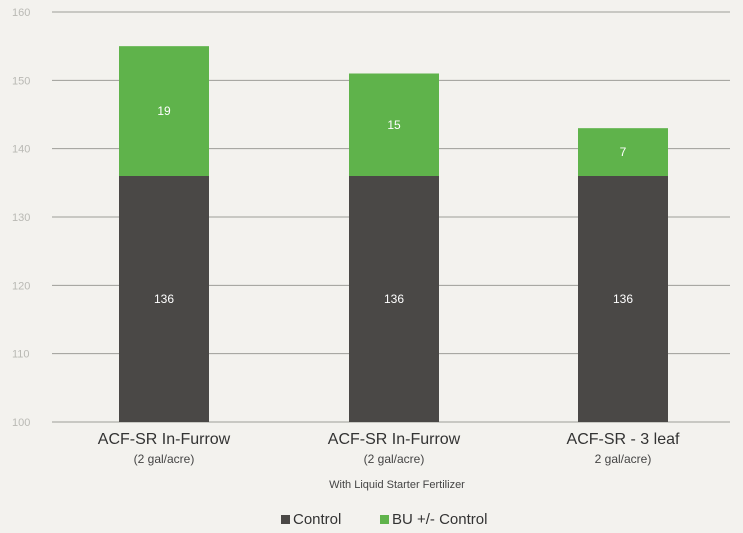  What do you see at coordinates (439, 519) in the screenshot?
I see `legend-label-bu-control: BU +/- Control` at bounding box center [439, 519].